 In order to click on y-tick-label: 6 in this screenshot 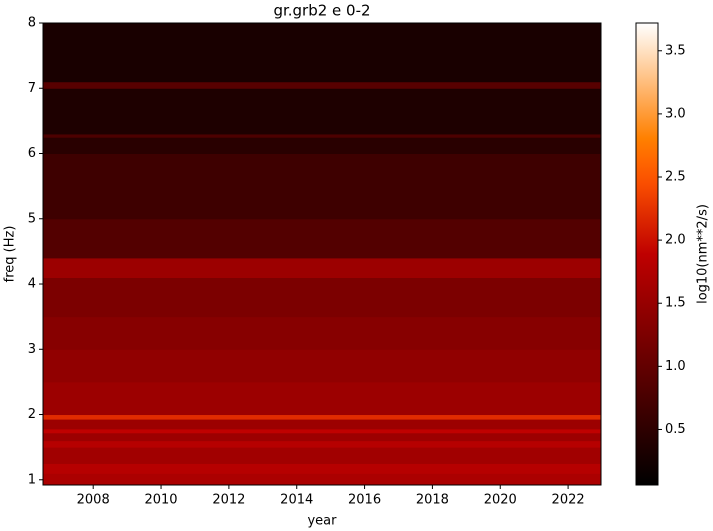, I will do `click(32, 153)`.